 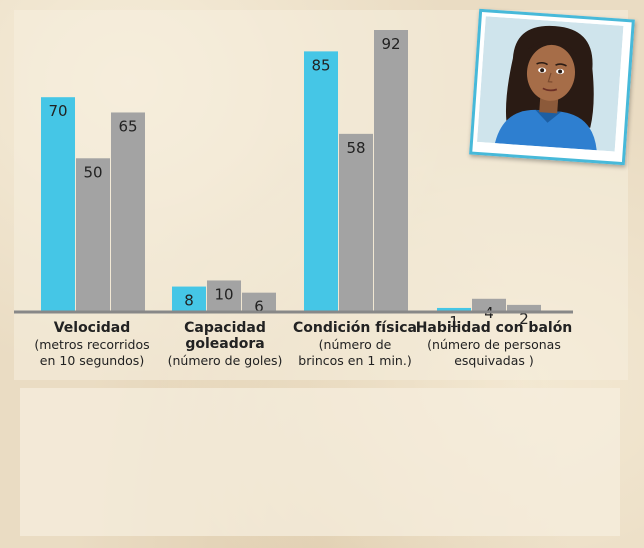 I want to click on category-subtitle: (número de brincos en 1 min.), so click(x=355, y=352).